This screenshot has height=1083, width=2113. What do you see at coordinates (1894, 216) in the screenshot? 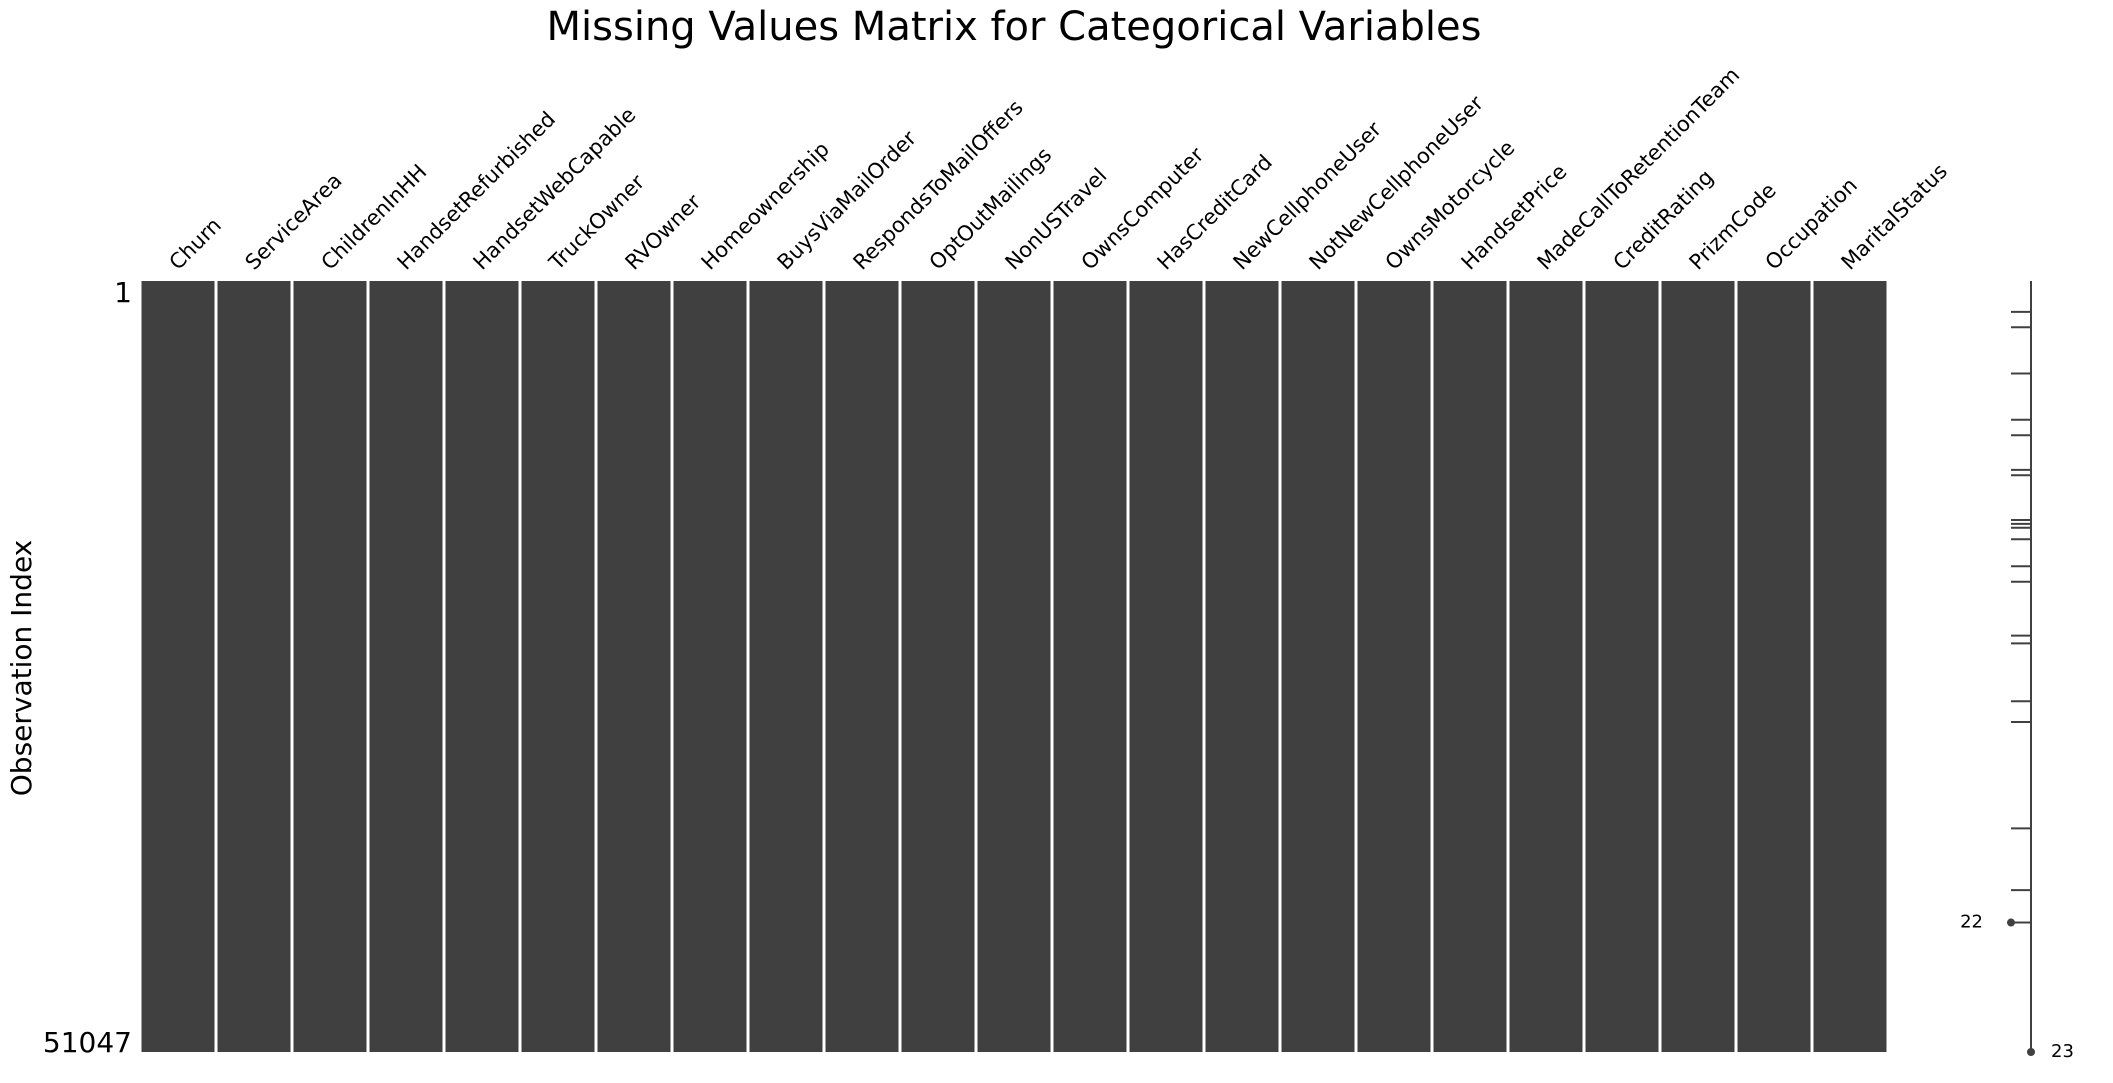
I see `column-label: MaritalStatus` at bounding box center [1894, 216].